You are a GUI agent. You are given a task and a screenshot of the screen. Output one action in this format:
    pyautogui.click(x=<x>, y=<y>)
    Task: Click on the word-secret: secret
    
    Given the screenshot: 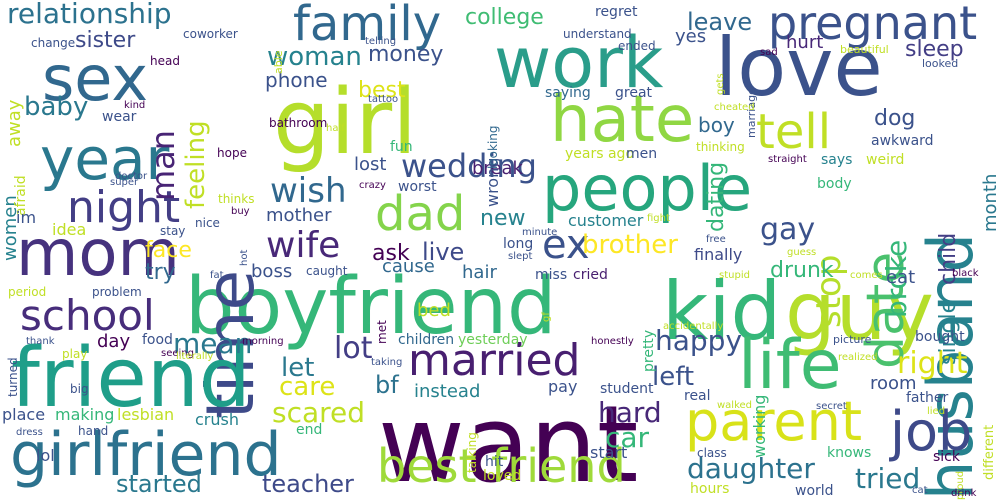 What is the action you would take?
    pyautogui.click(x=831, y=406)
    